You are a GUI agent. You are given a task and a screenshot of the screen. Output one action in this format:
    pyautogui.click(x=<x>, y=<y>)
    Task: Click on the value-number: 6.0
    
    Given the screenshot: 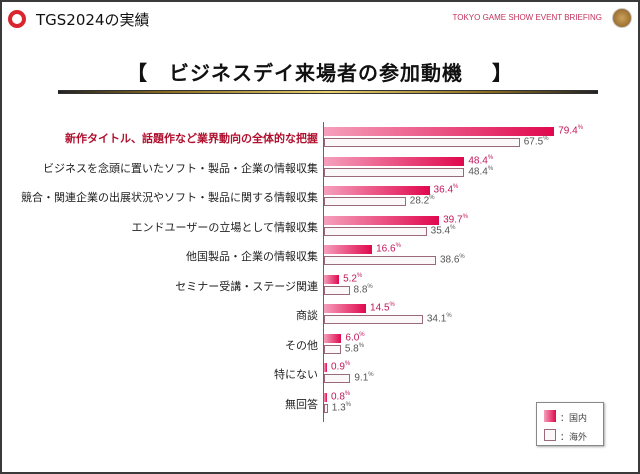 What is the action you would take?
    pyautogui.click(x=352, y=337)
    